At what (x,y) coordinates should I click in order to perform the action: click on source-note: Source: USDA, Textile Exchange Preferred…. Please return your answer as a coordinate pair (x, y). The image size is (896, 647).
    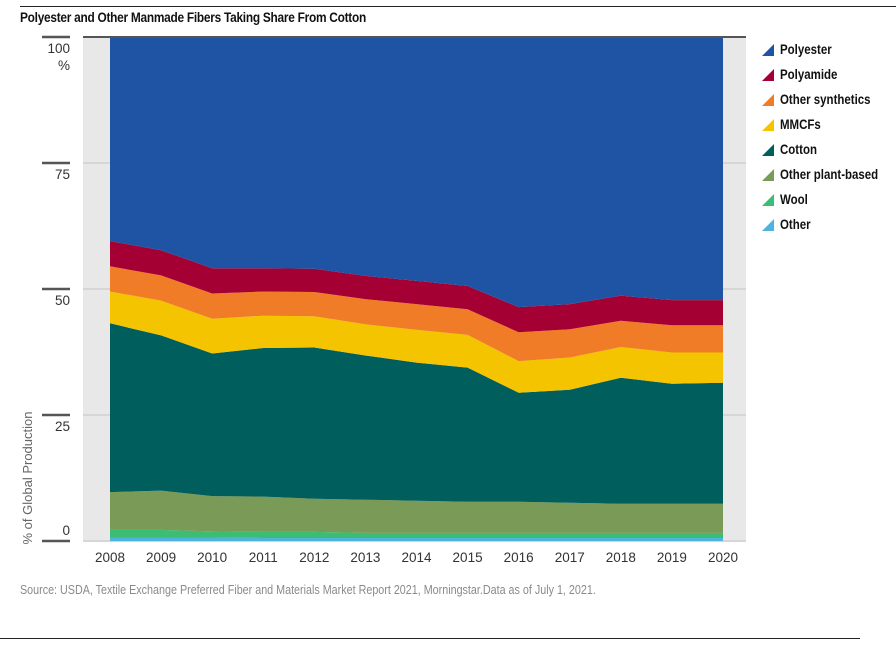
    Looking at the image, I should click on (308, 590).